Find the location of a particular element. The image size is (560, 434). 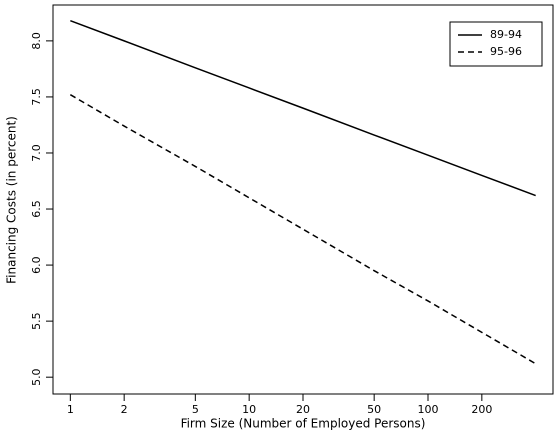

y-tick-label: 6.0 is located at coordinates (36, 265).